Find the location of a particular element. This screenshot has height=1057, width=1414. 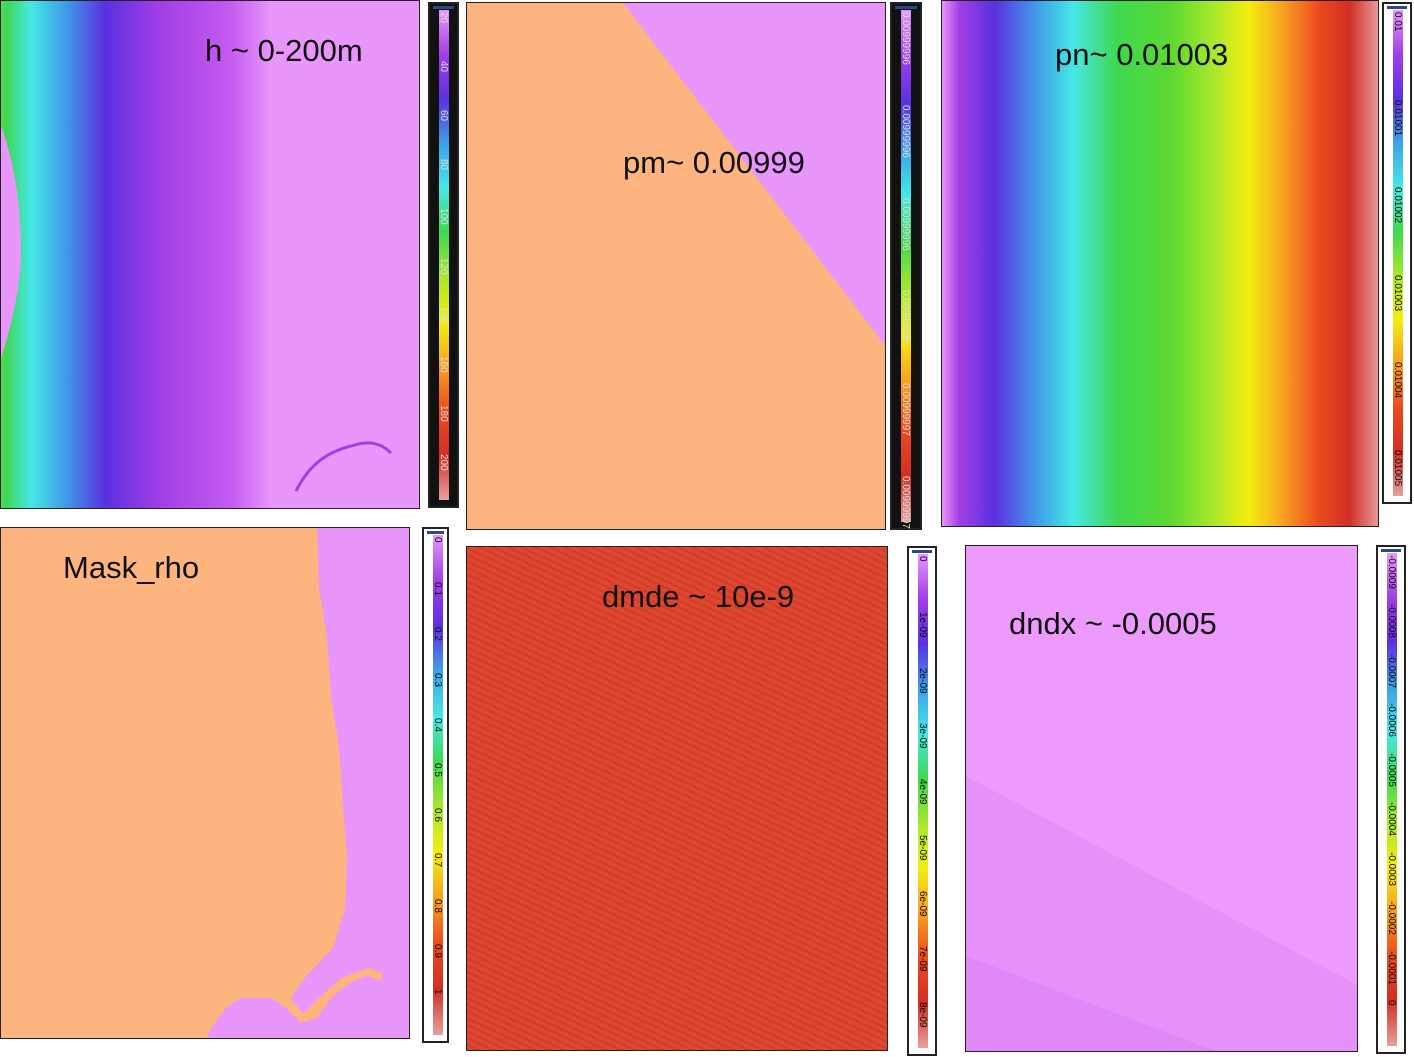

colorbar-mask-rho: 0 0.1 0.2 0.3 0.4 0.5 0.6 0.7 0.8 0.9 1 is located at coordinates (435, 785).